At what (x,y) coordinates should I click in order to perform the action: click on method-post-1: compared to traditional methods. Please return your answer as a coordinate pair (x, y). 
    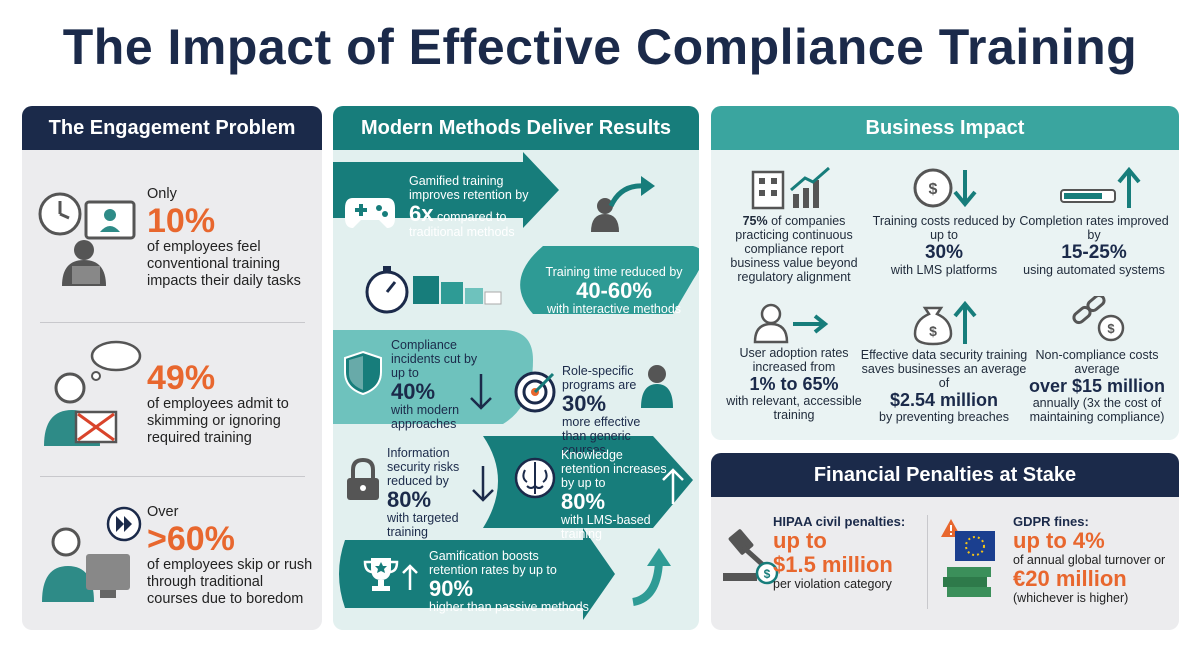
    Looking at the image, I should click on (462, 224).